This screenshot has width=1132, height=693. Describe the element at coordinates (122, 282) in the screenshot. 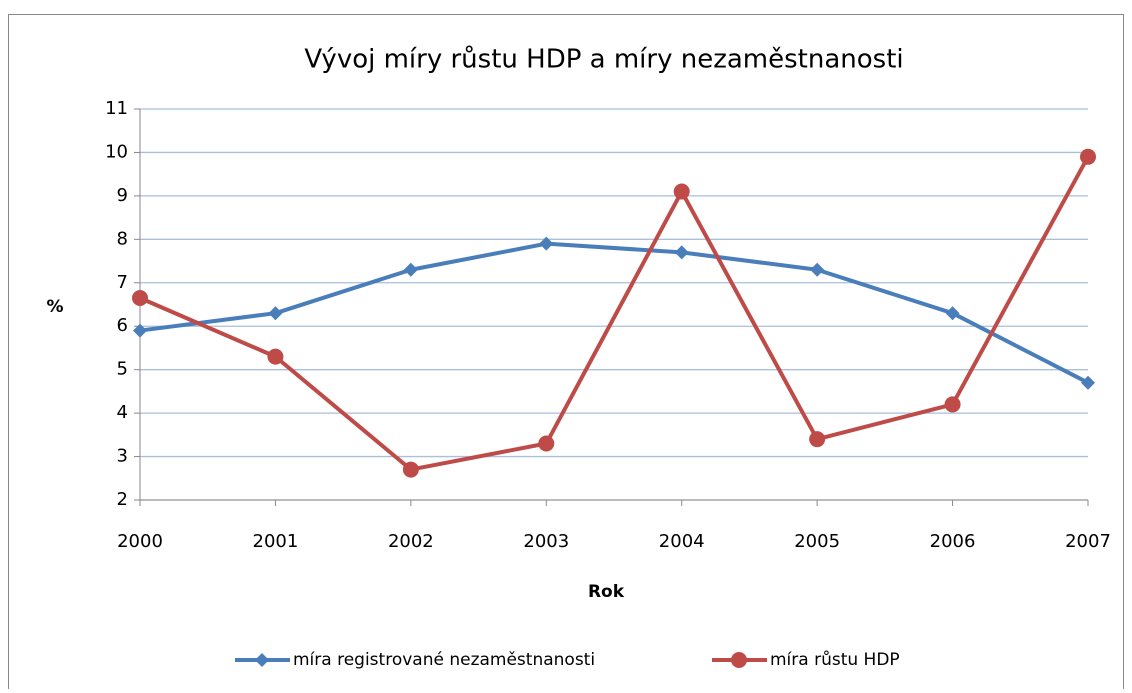

I see `y-tick-label: 7` at that location.